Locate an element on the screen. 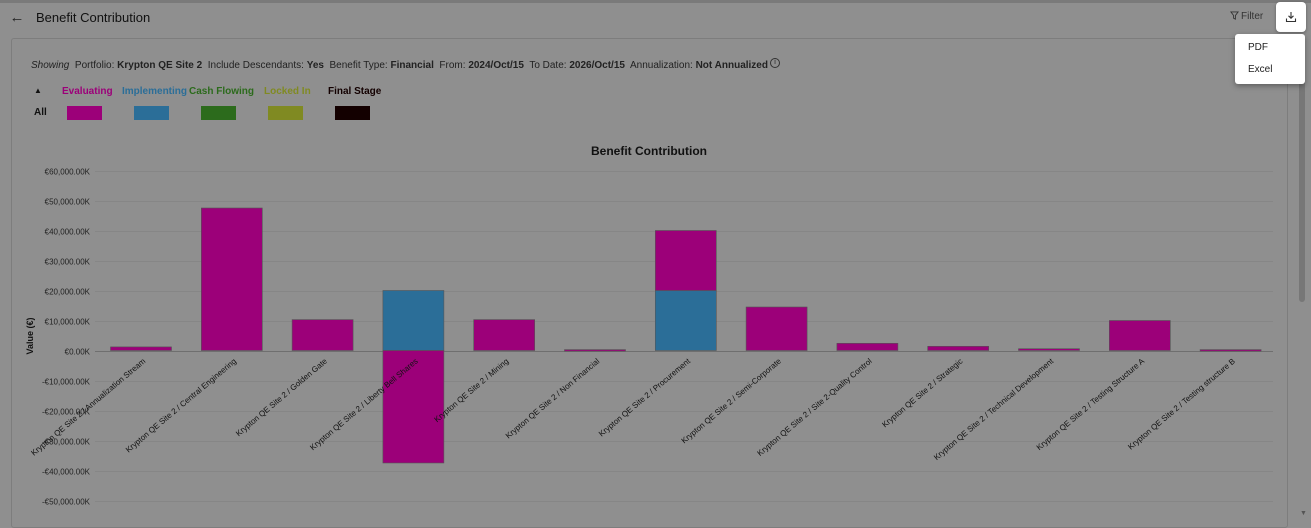 The image size is (1311, 528). portfolio-value: Krypton QE Site 2 is located at coordinates (160, 65).